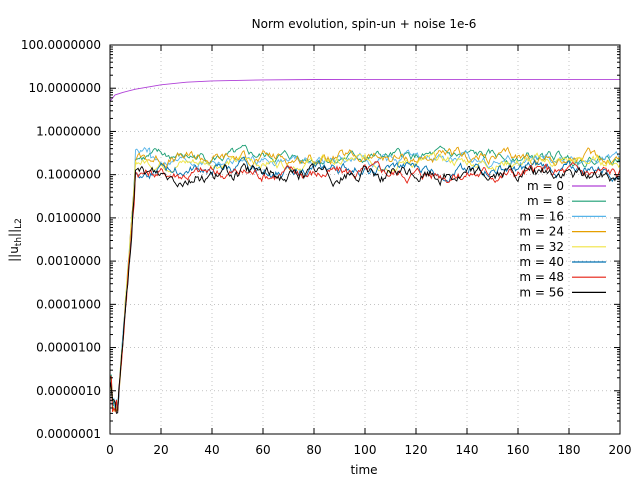 The height and width of the screenshot is (480, 640). Describe the element at coordinates (364, 24) in the screenshot. I see `chart-title: Norm evolution, spin-un + noise 1e-6` at that location.